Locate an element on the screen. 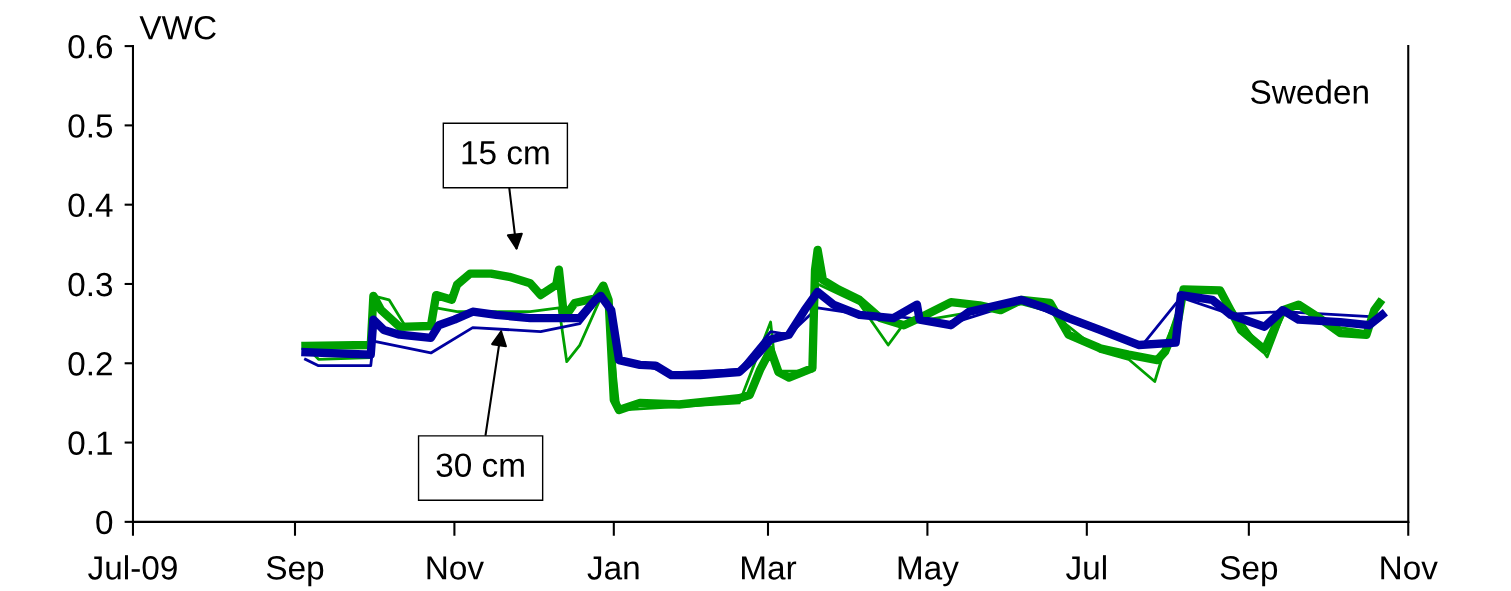  x-tick-label: May is located at coordinates (928, 571).